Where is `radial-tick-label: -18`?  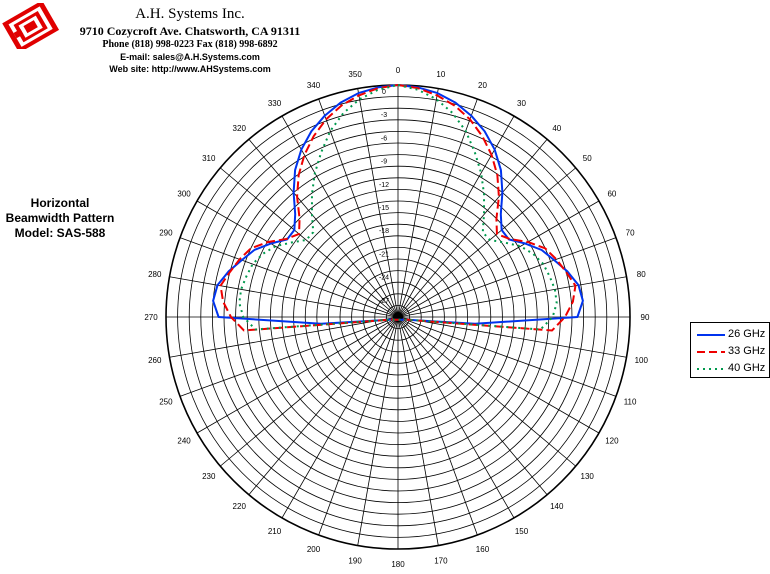 radial-tick-label: -18 is located at coordinates (384, 231).